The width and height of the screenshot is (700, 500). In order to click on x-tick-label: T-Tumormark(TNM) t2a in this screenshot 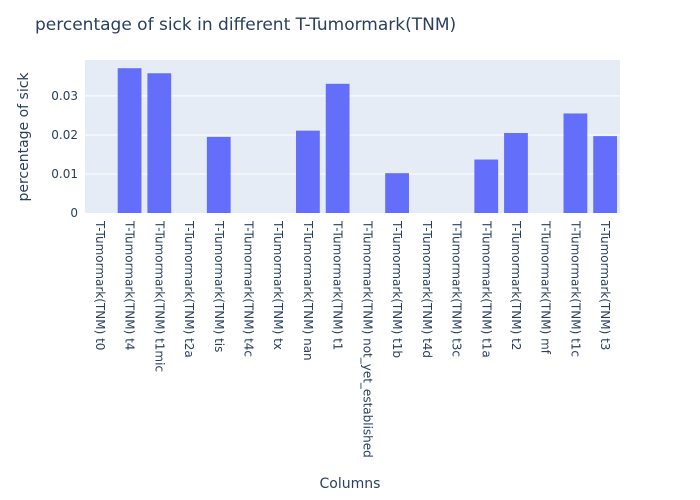, I will do `click(189, 289)`.